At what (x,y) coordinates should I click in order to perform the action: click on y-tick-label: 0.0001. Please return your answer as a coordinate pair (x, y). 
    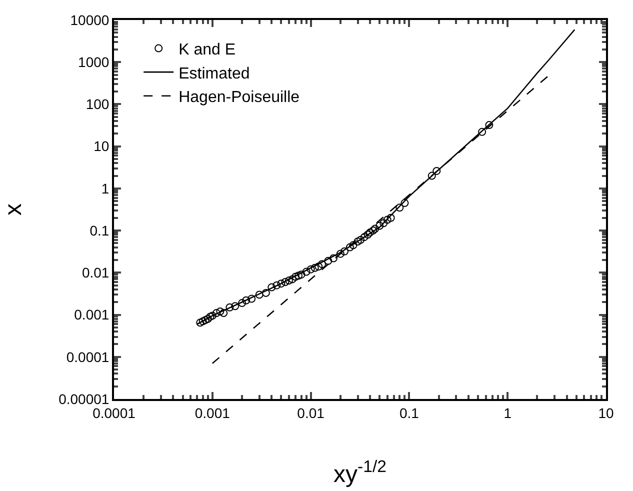
    Looking at the image, I should click on (88, 356).